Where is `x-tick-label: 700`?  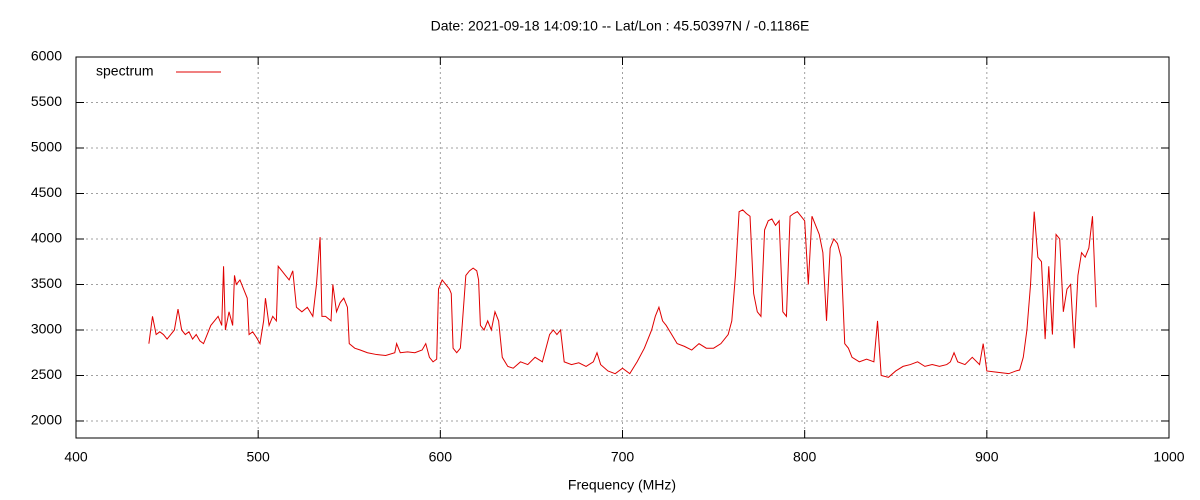 x-tick-label: 700 is located at coordinates (623, 457).